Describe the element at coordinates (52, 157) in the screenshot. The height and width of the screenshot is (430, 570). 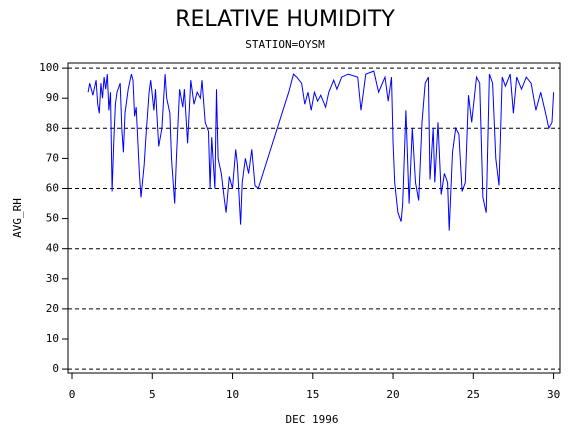
I see `y-tick-label: 70` at that location.